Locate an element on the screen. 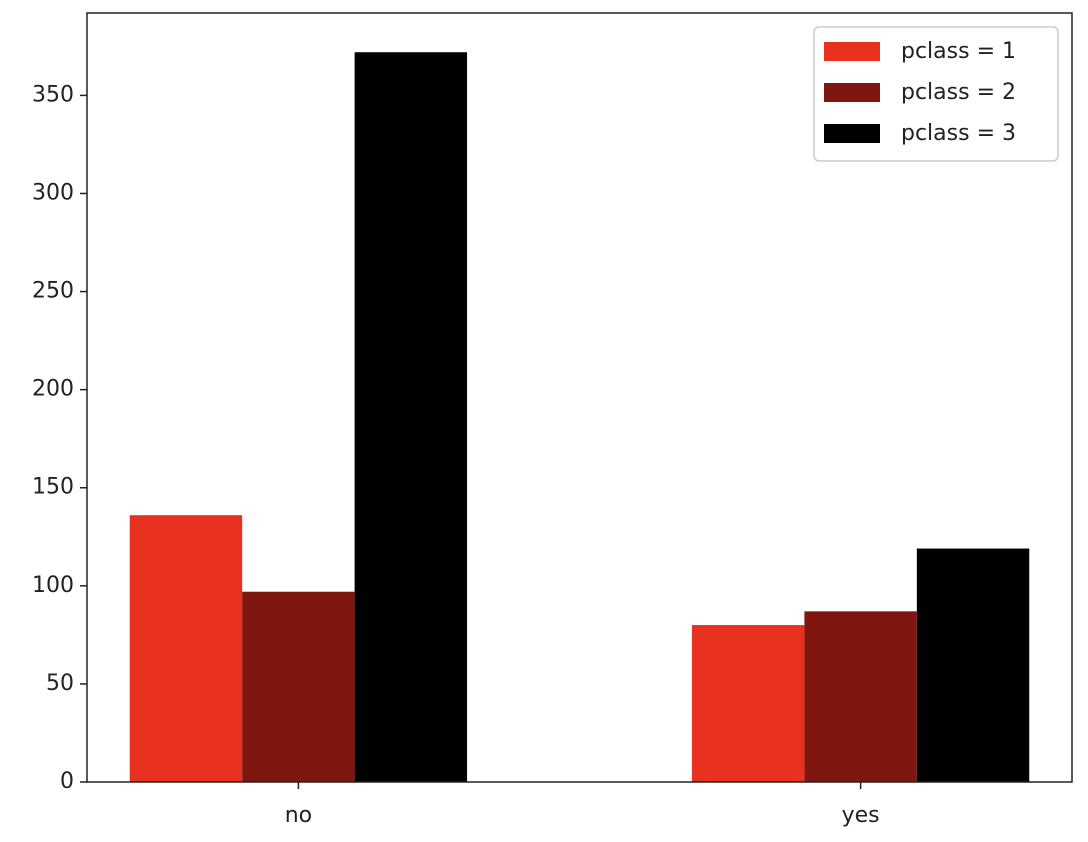 The width and height of the screenshot is (1088, 842). legend-label: pclass = 2 is located at coordinates (958, 92).